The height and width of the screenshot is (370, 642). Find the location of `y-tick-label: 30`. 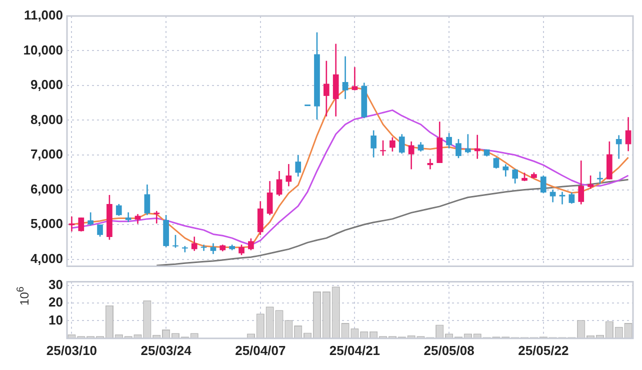

y-tick-label: 30 is located at coordinates (55, 284).